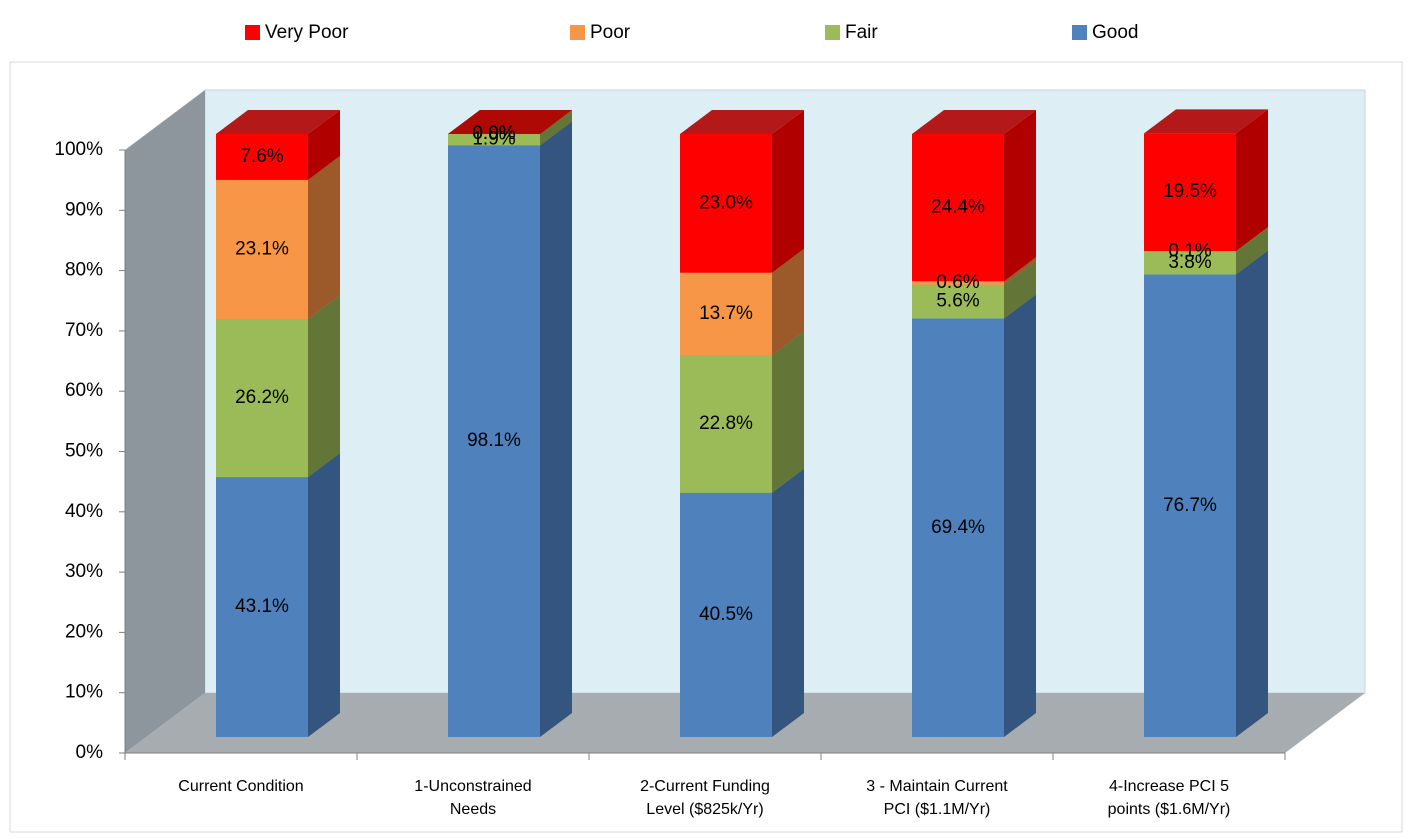 The width and height of the screenshot is (1413, 839). Describe the element at coordinates (493, 133) in the screenshot. I see `data-label: 0.0%` at that location.